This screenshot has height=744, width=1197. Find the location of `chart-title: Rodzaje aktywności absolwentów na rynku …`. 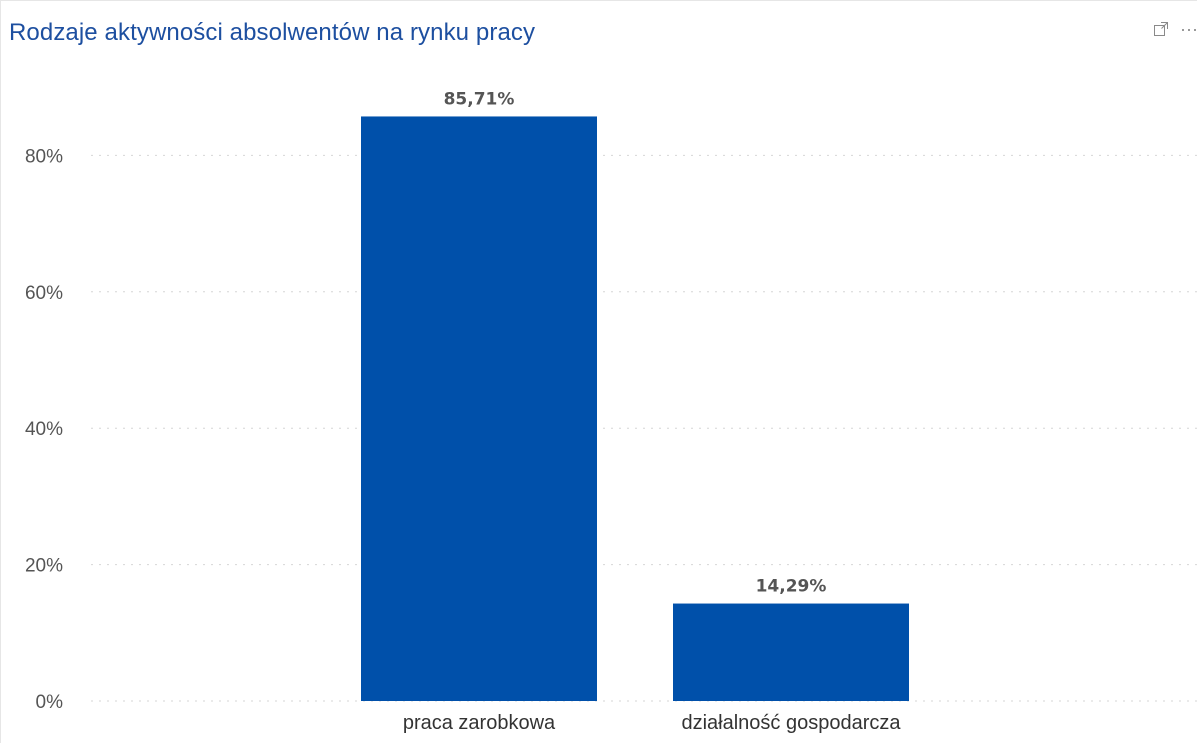

chart-title: Rodzaje aktywności absolwentów na rynku … is located at coordinates (272, 32).